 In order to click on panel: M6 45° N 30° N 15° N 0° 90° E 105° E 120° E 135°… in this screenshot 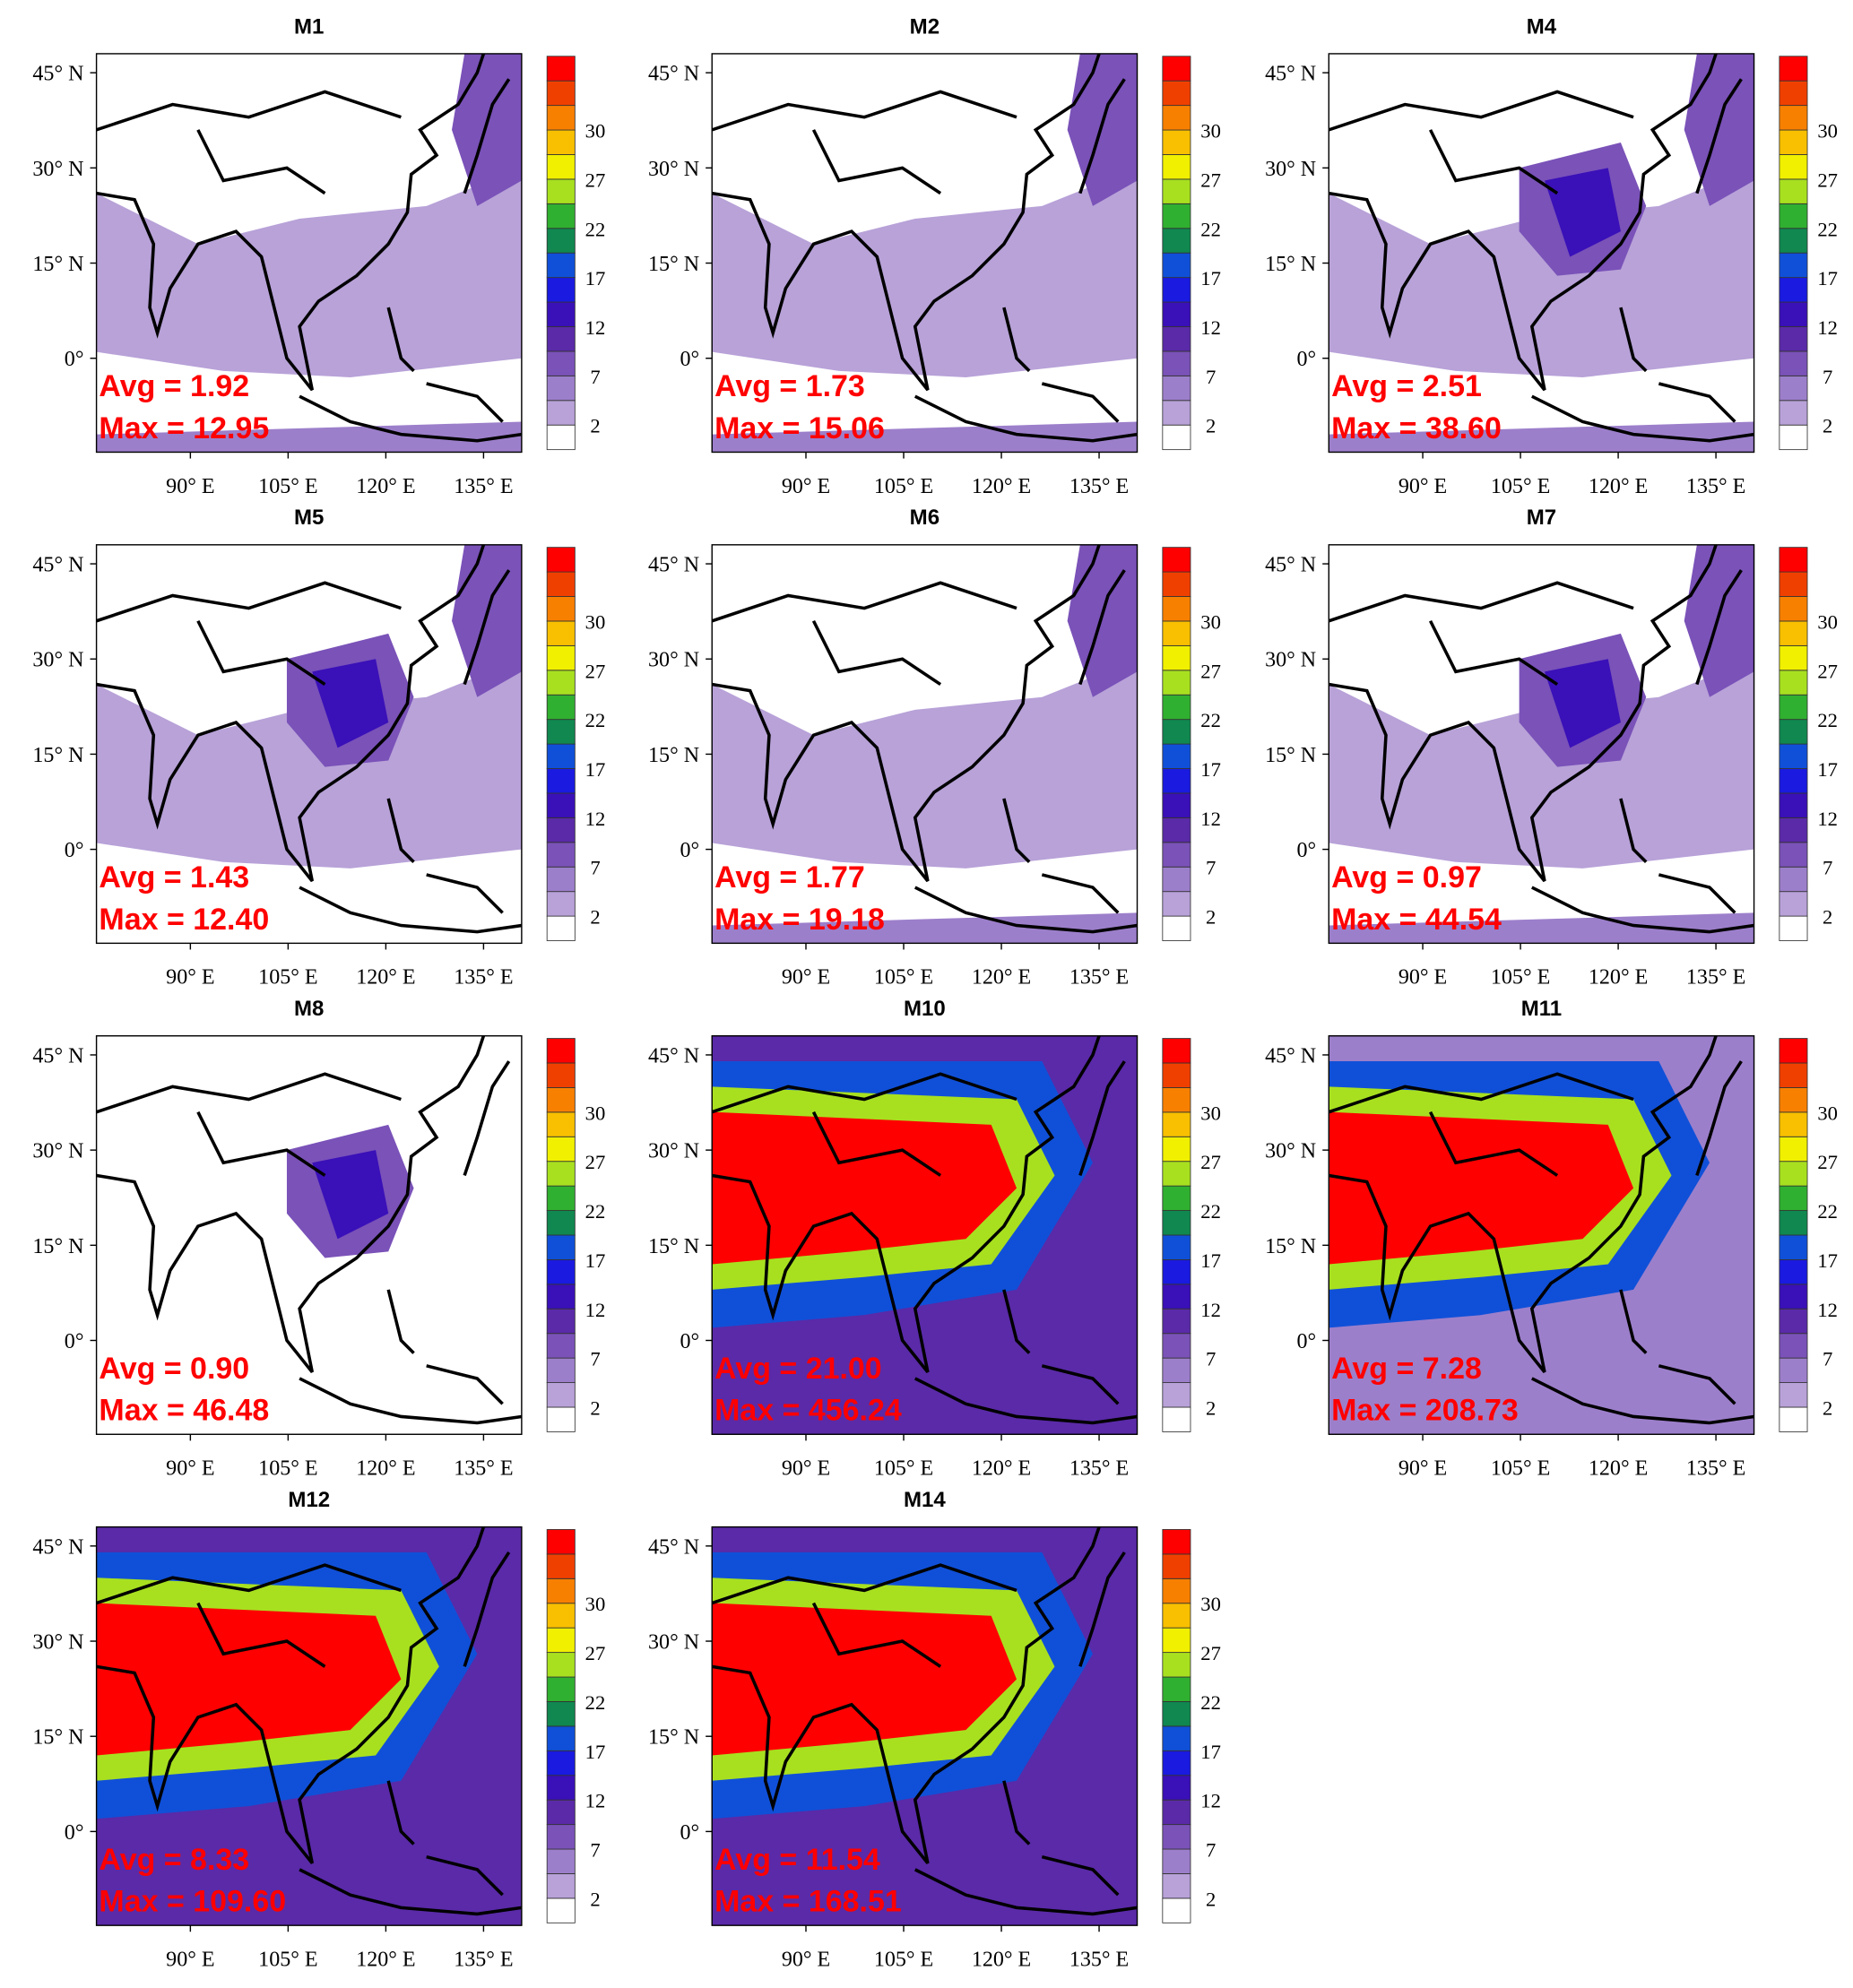, I will do `click(935, 748)`.